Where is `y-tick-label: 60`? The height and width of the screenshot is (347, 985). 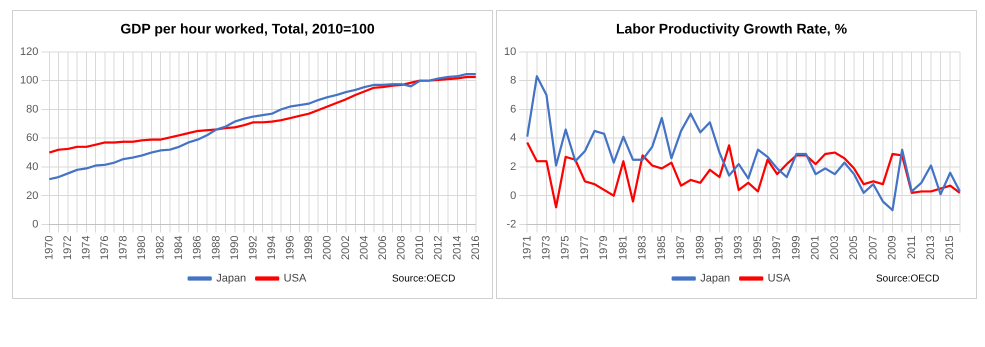
y-tick-label: 60 is located at coordinates (32, 138).